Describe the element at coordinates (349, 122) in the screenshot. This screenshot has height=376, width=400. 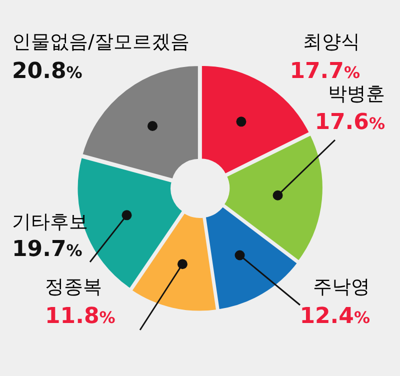
I see `data-label: 17.6%` at that location.